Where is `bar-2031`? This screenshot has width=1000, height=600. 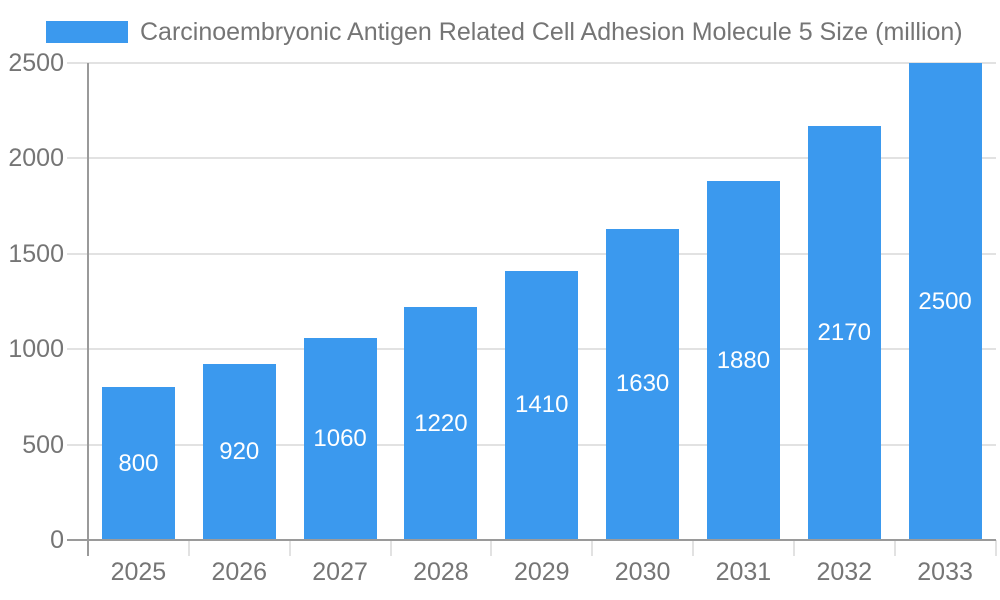
bar-2031 is located at coordinates (743, 360).